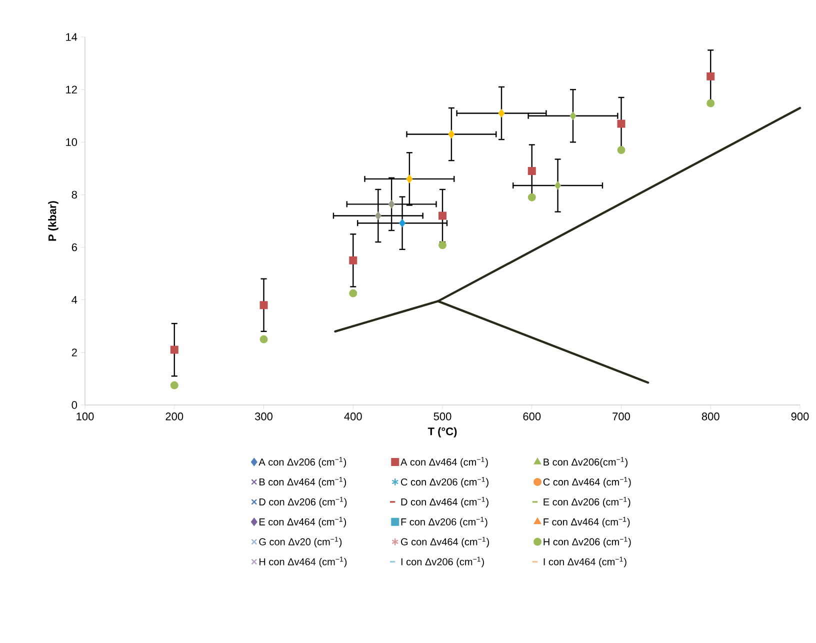 The image size is (816, 643). Describe the element at coordinates (587, 482) in the screenshot. I see `legend-label: C con Δv464 (cm$^{−1}$)` at that location.